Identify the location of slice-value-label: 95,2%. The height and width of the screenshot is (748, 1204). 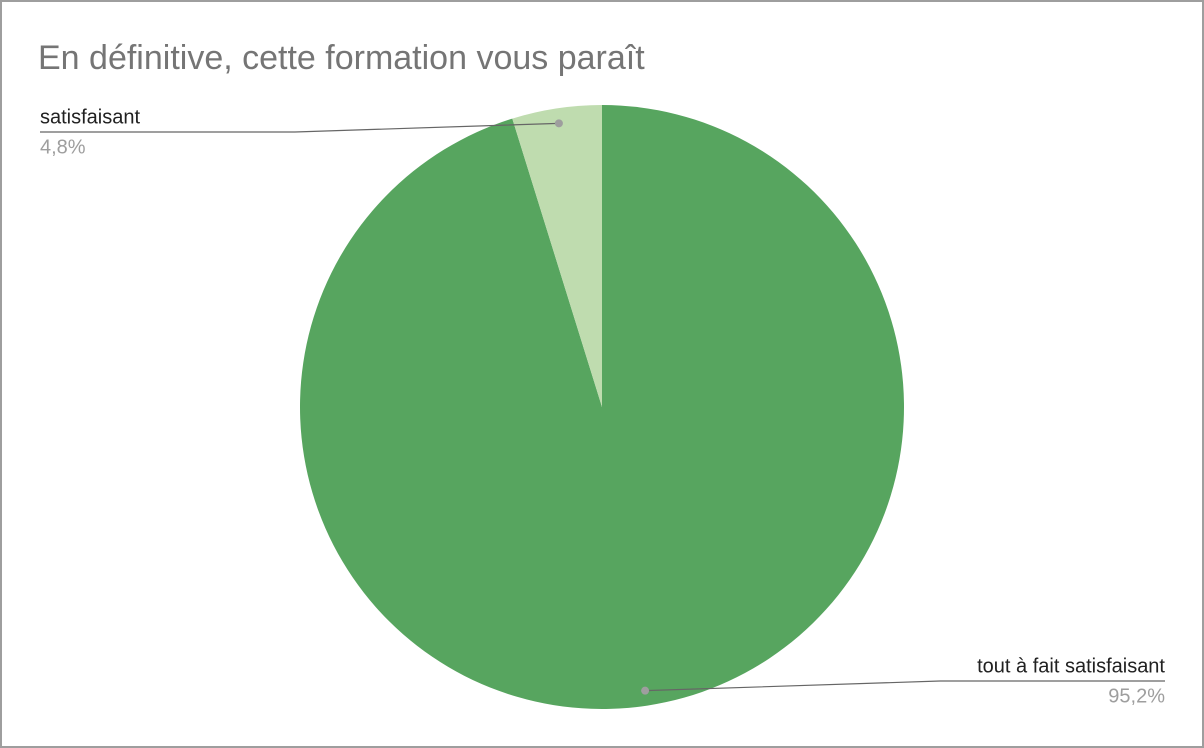
(1136, 696).